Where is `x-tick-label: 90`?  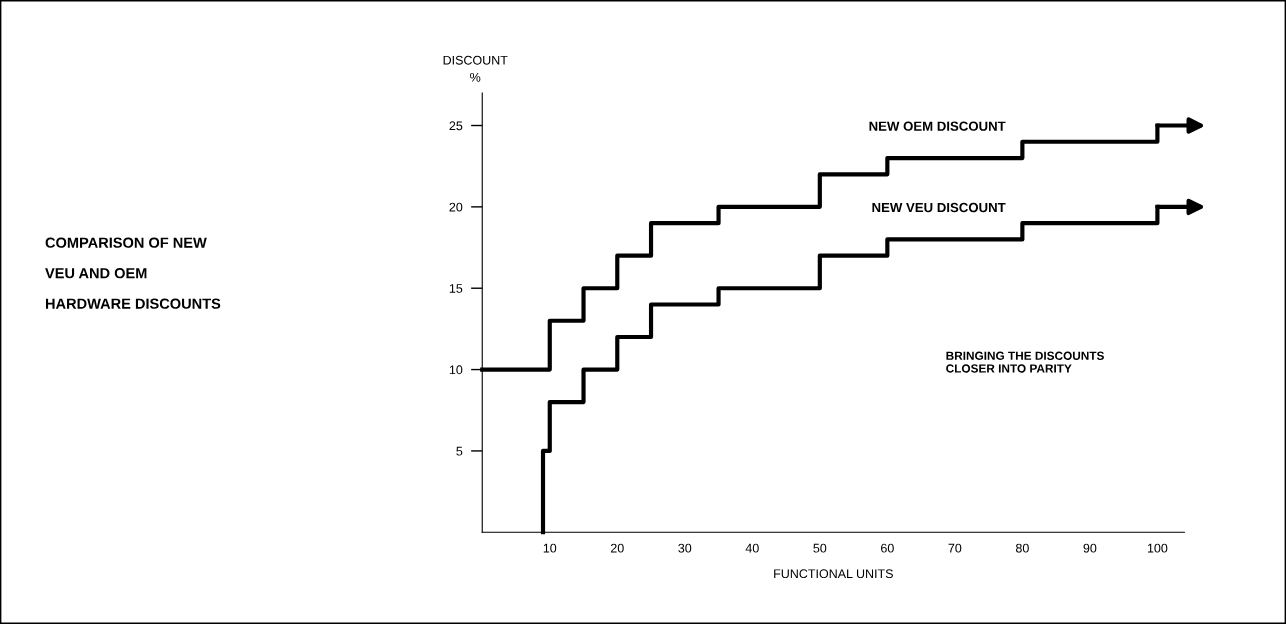
x-tick-label: 90 is located at coordinates (1090, 548).